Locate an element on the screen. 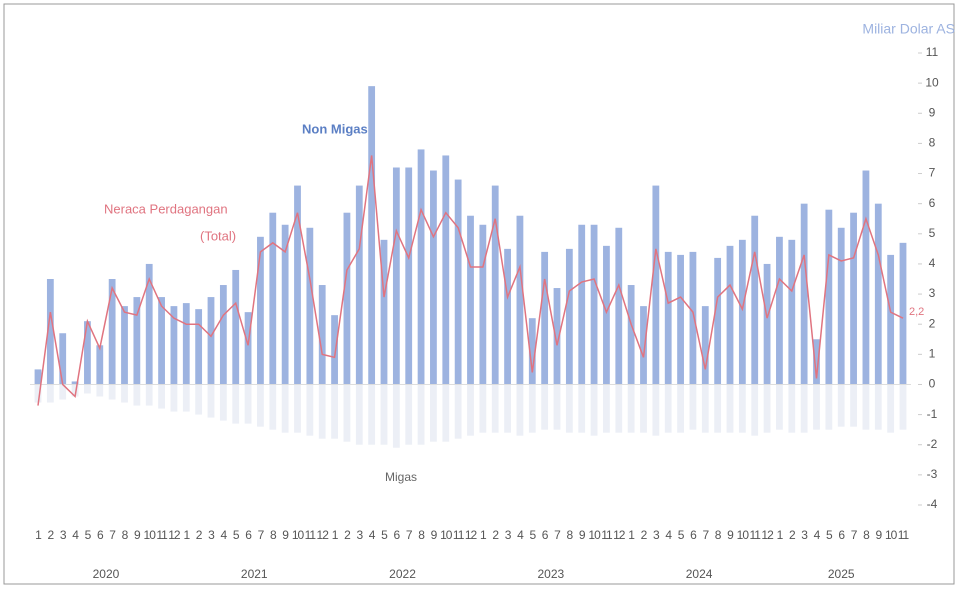 This screenshot has height=593, width=960. year-label: 2023 is located at coordinates (550, 574).